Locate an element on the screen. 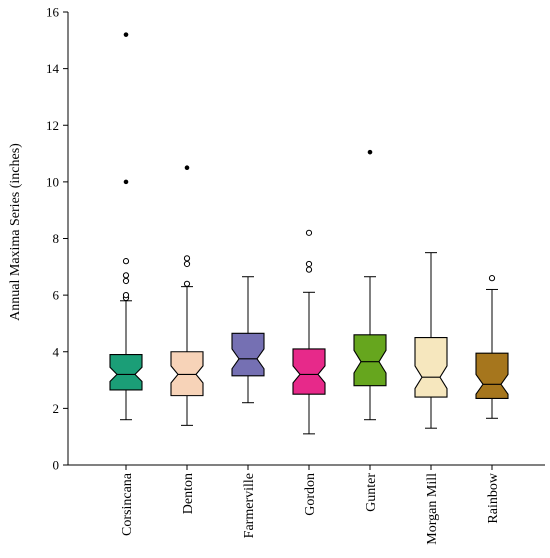 Image resolution: width=550 pixels, height=558 pixels. category-label: Corsincana is located at coordinates (127, 504).